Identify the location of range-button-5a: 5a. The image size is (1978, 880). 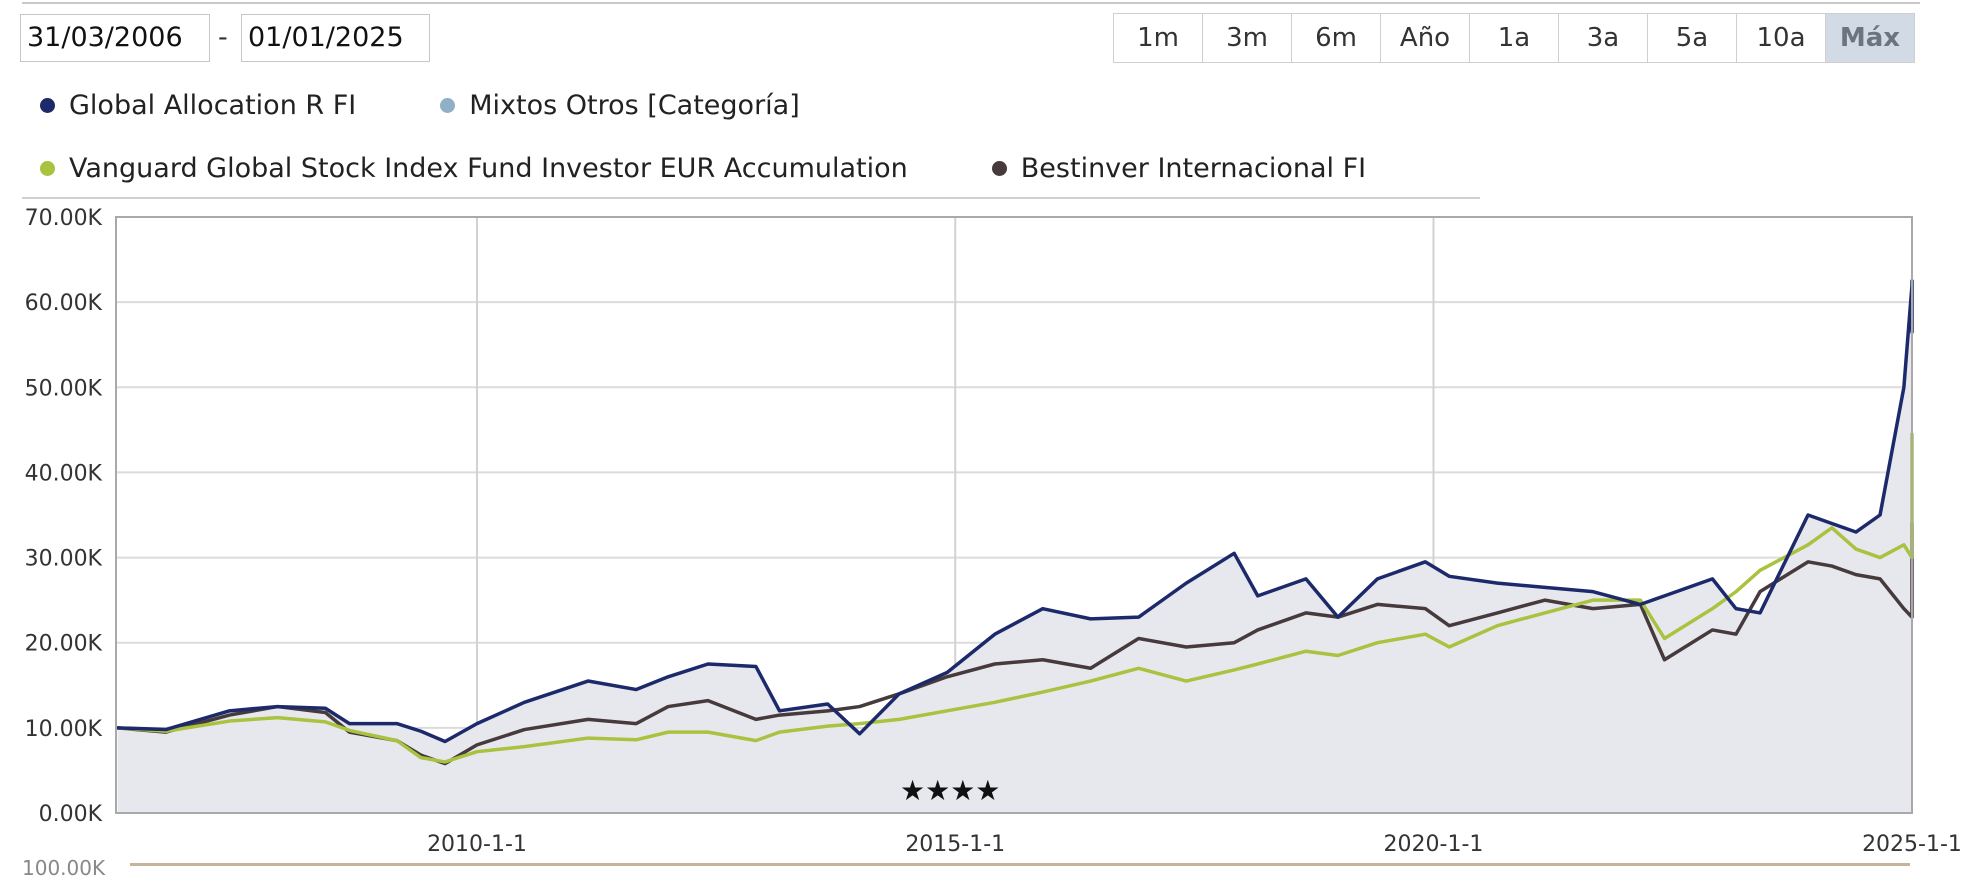
(1692, 38).